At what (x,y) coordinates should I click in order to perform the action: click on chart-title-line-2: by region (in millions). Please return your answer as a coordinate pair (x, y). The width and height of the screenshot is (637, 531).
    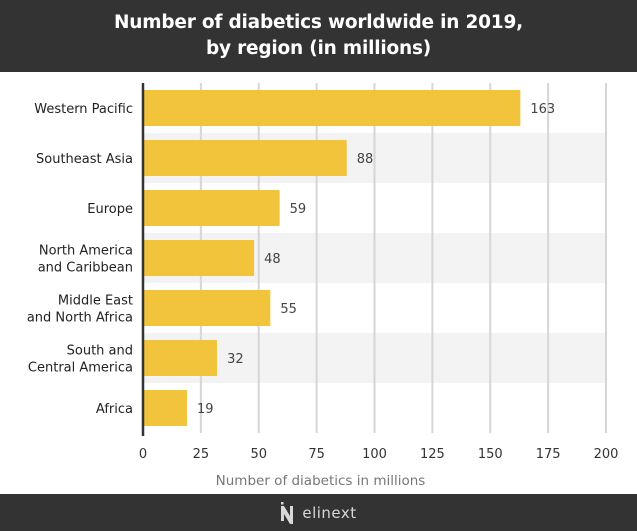
    Looking at the image, I should click on (318, 48).